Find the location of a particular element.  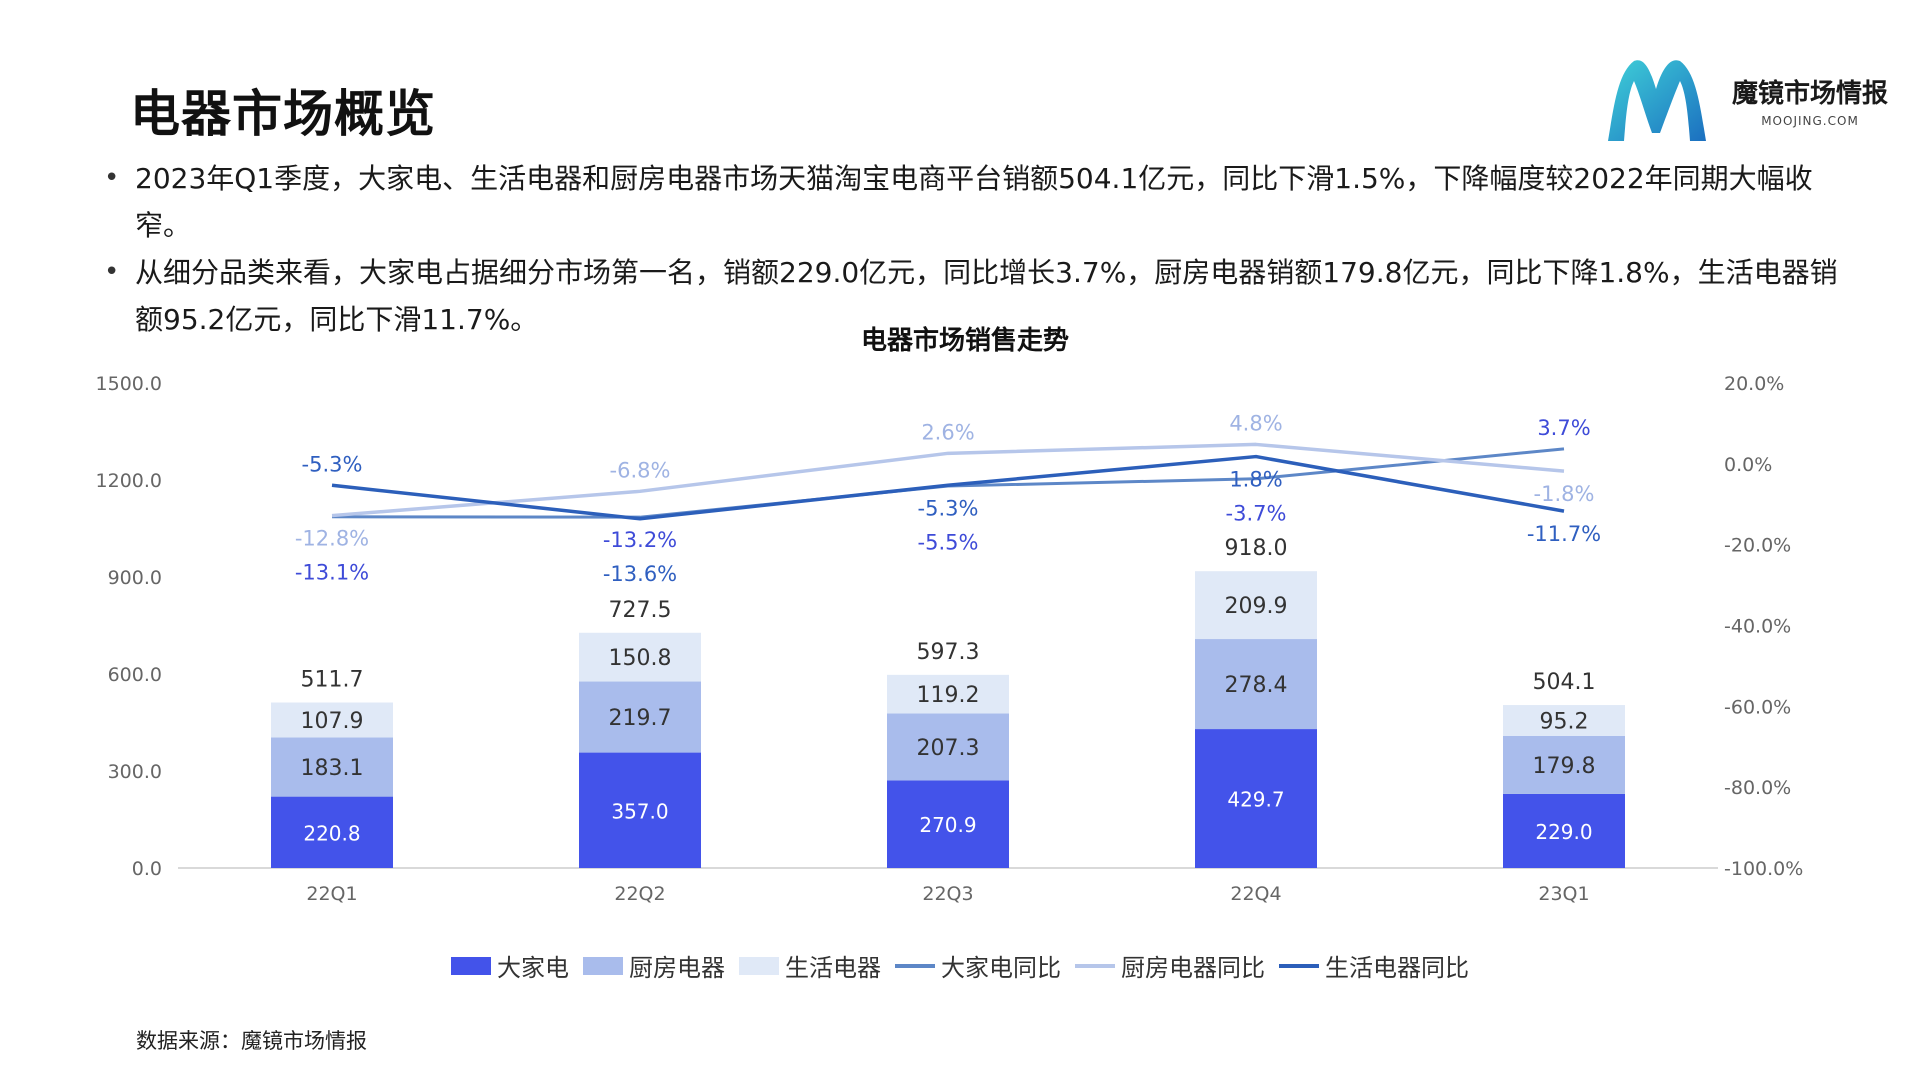

line-major-yoy-label: -5.5% is located at coordinates (948, 542).